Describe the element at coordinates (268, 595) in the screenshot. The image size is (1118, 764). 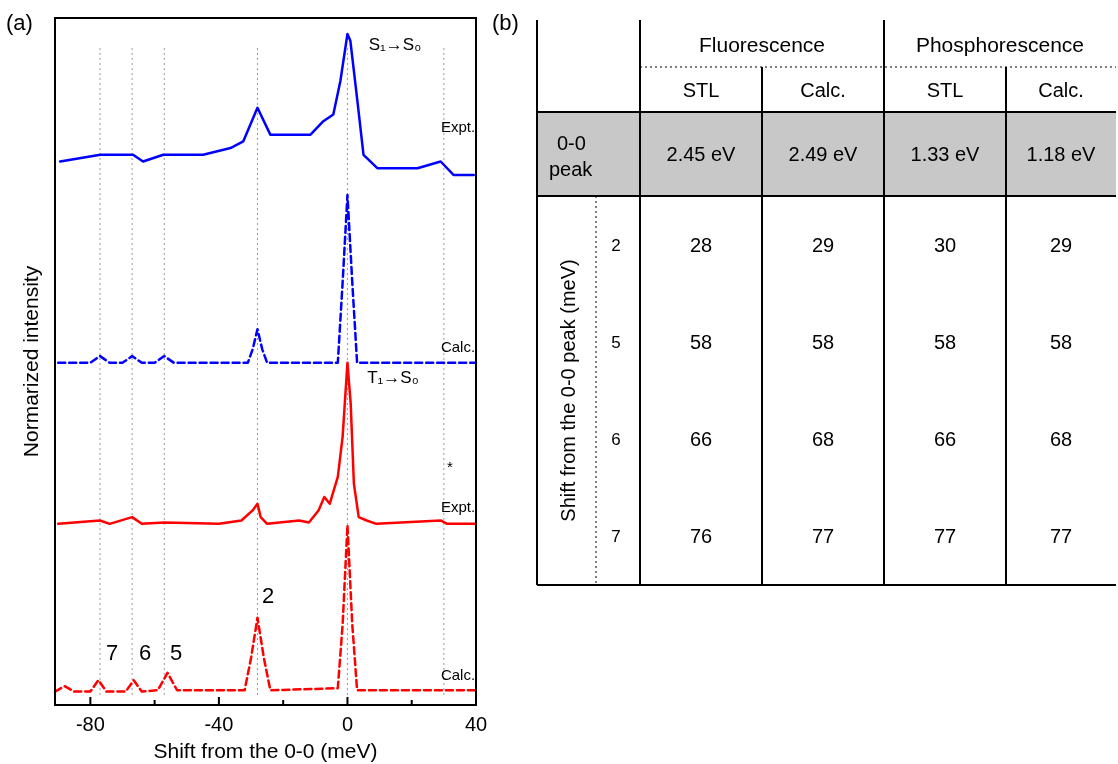
I see `annotation: 2` at that location.